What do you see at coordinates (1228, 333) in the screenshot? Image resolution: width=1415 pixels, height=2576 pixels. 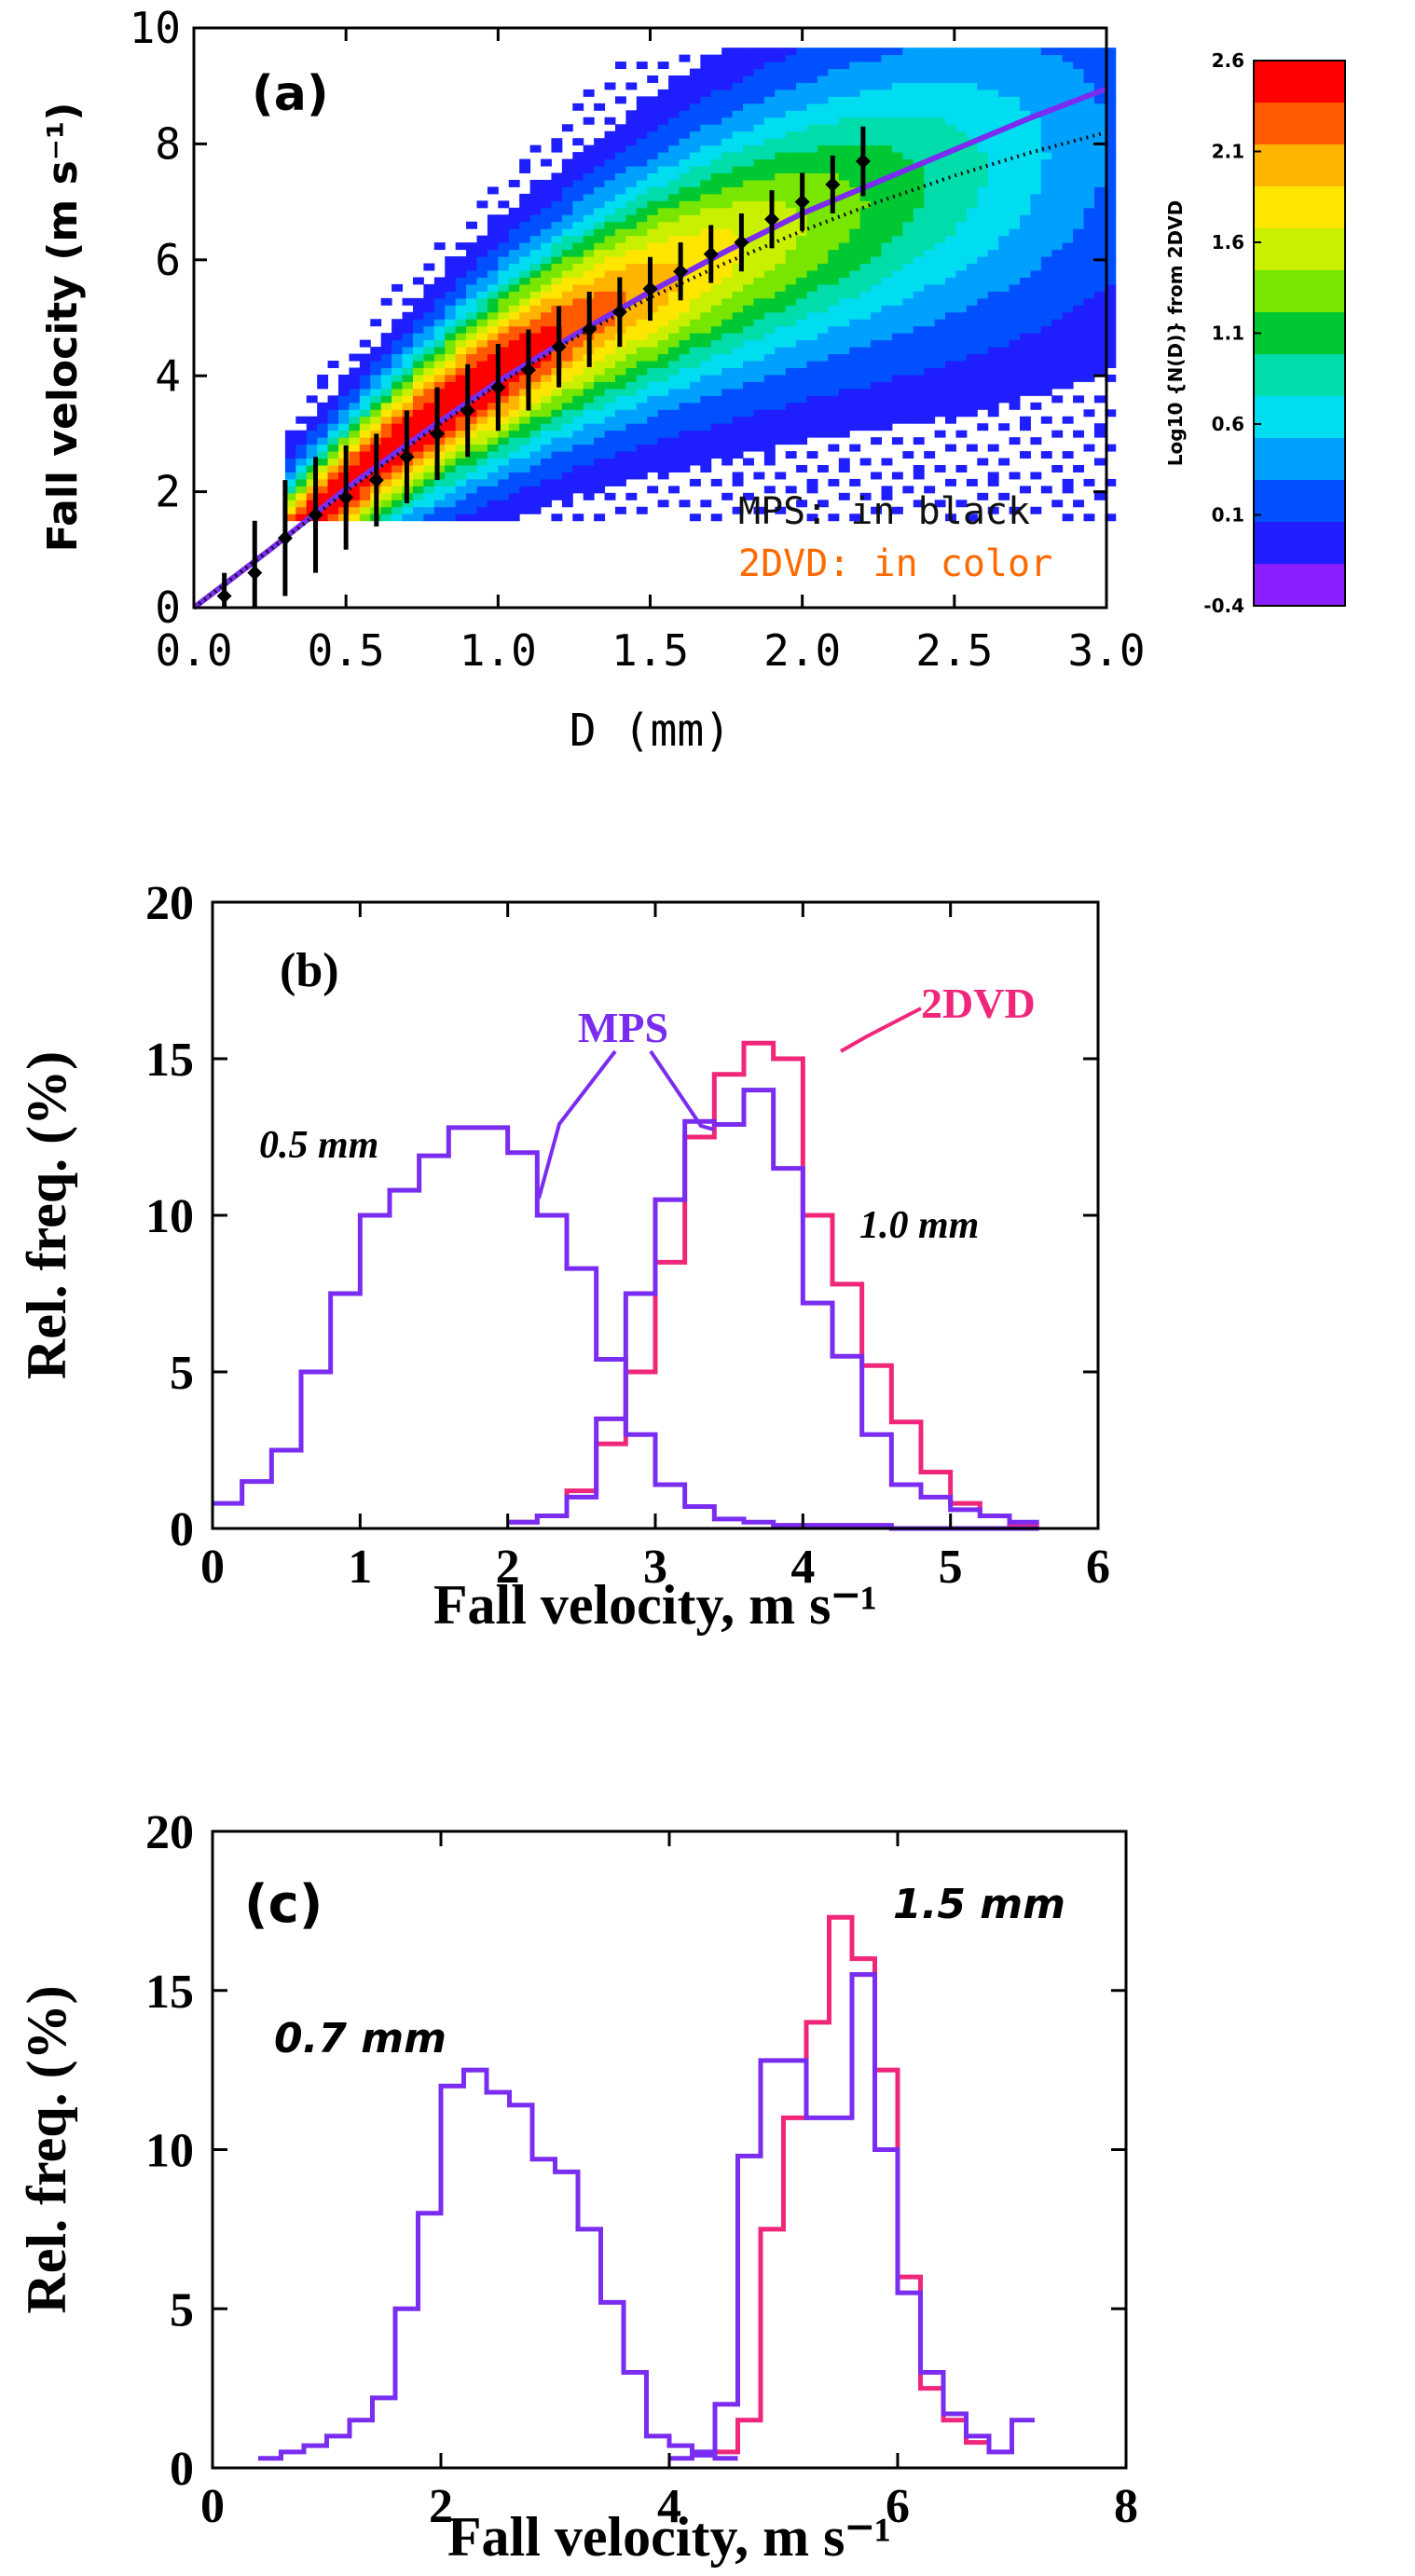 I see `colorbar-tick-label: 1.1` at bounding box center [1228, 333].